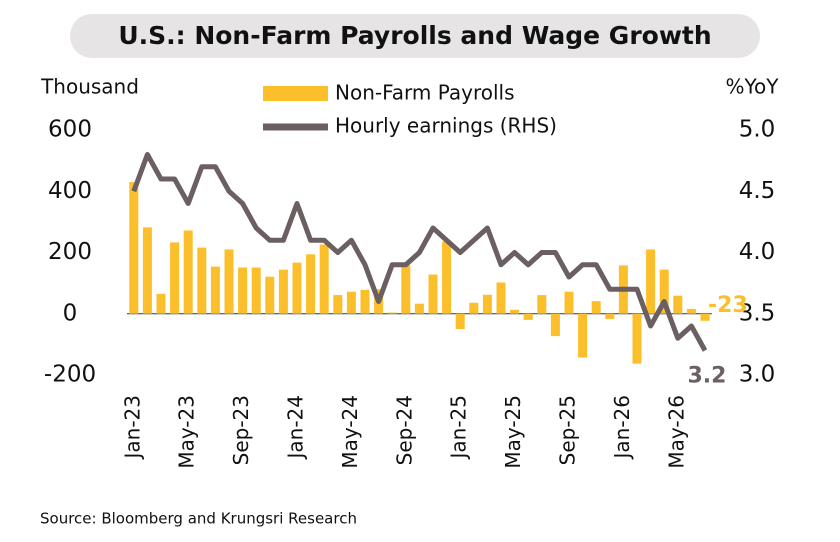 The height and width of the screenshot is (542, 840). What do you see at coordinates (70, 375) in the screenshot?
I see `y-tick-label: -200` at bounding box center [70, 375].